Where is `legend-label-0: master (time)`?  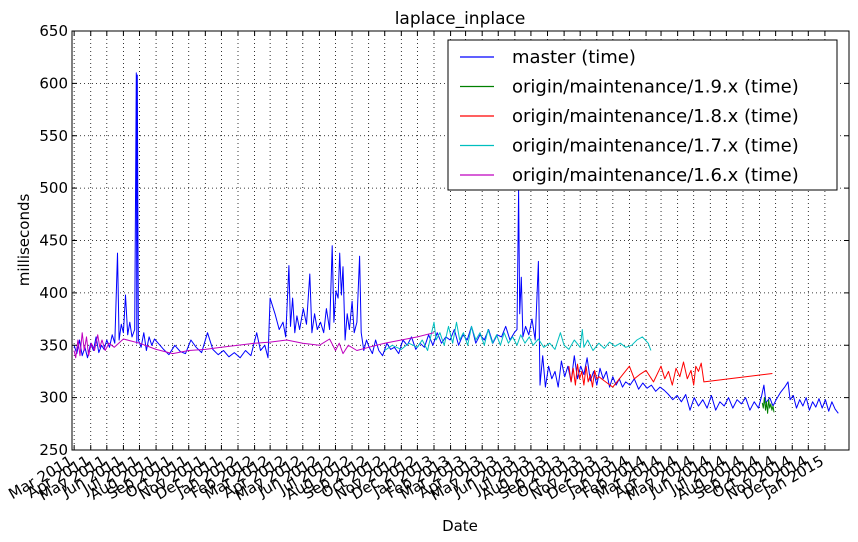
legend-label-0: master (time) is located at coordinates (574, 57).